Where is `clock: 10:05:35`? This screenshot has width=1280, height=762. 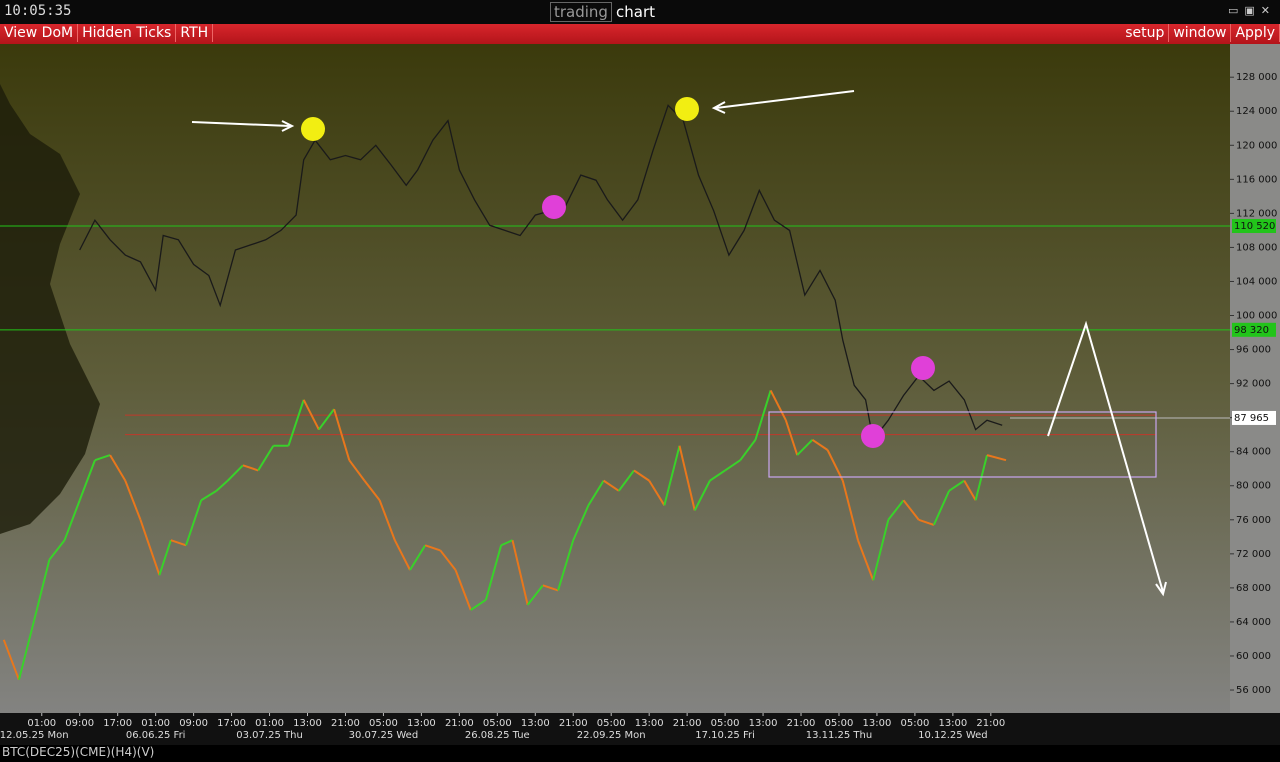 clock: 10:05:35 is located at coordinates (38, 11).